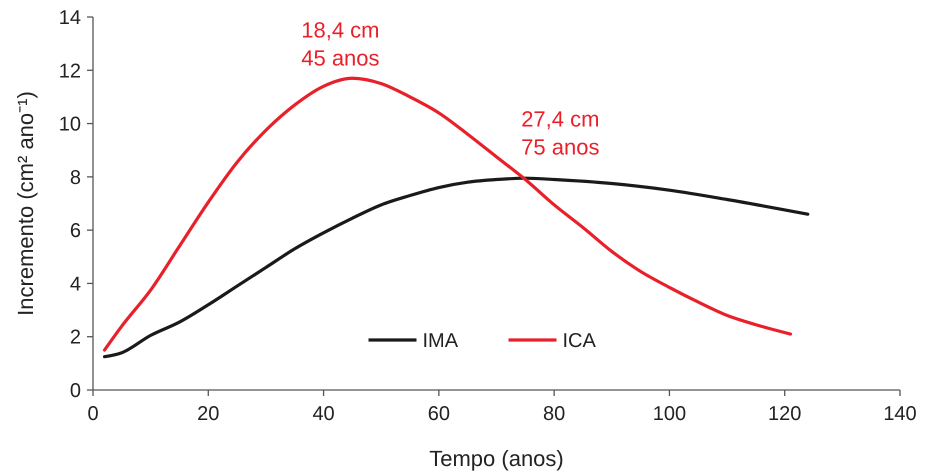 The height and width of the screenshot is (476, 925). What do you see at coordinates (900, 414) in the screenshot?
I see `x-tick-label: 140` at bounding box center [900, 414].